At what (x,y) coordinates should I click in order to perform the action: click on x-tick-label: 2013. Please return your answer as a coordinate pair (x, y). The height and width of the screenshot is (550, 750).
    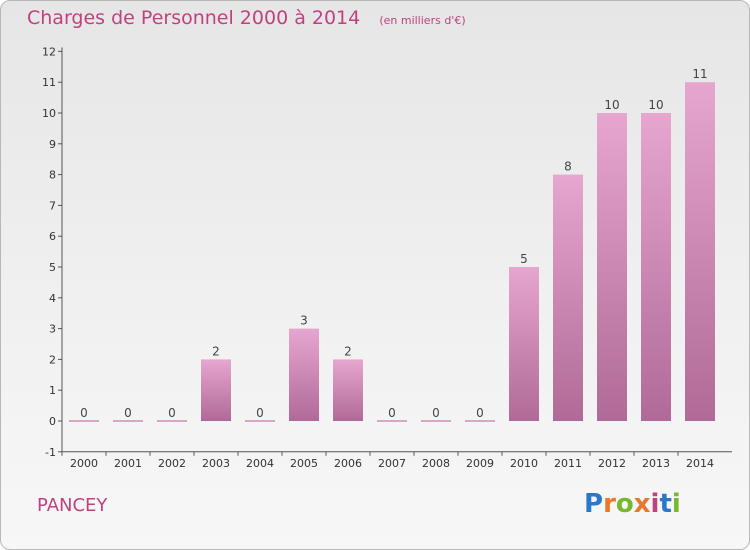
    Looking at the image, I should click on (656, 463).